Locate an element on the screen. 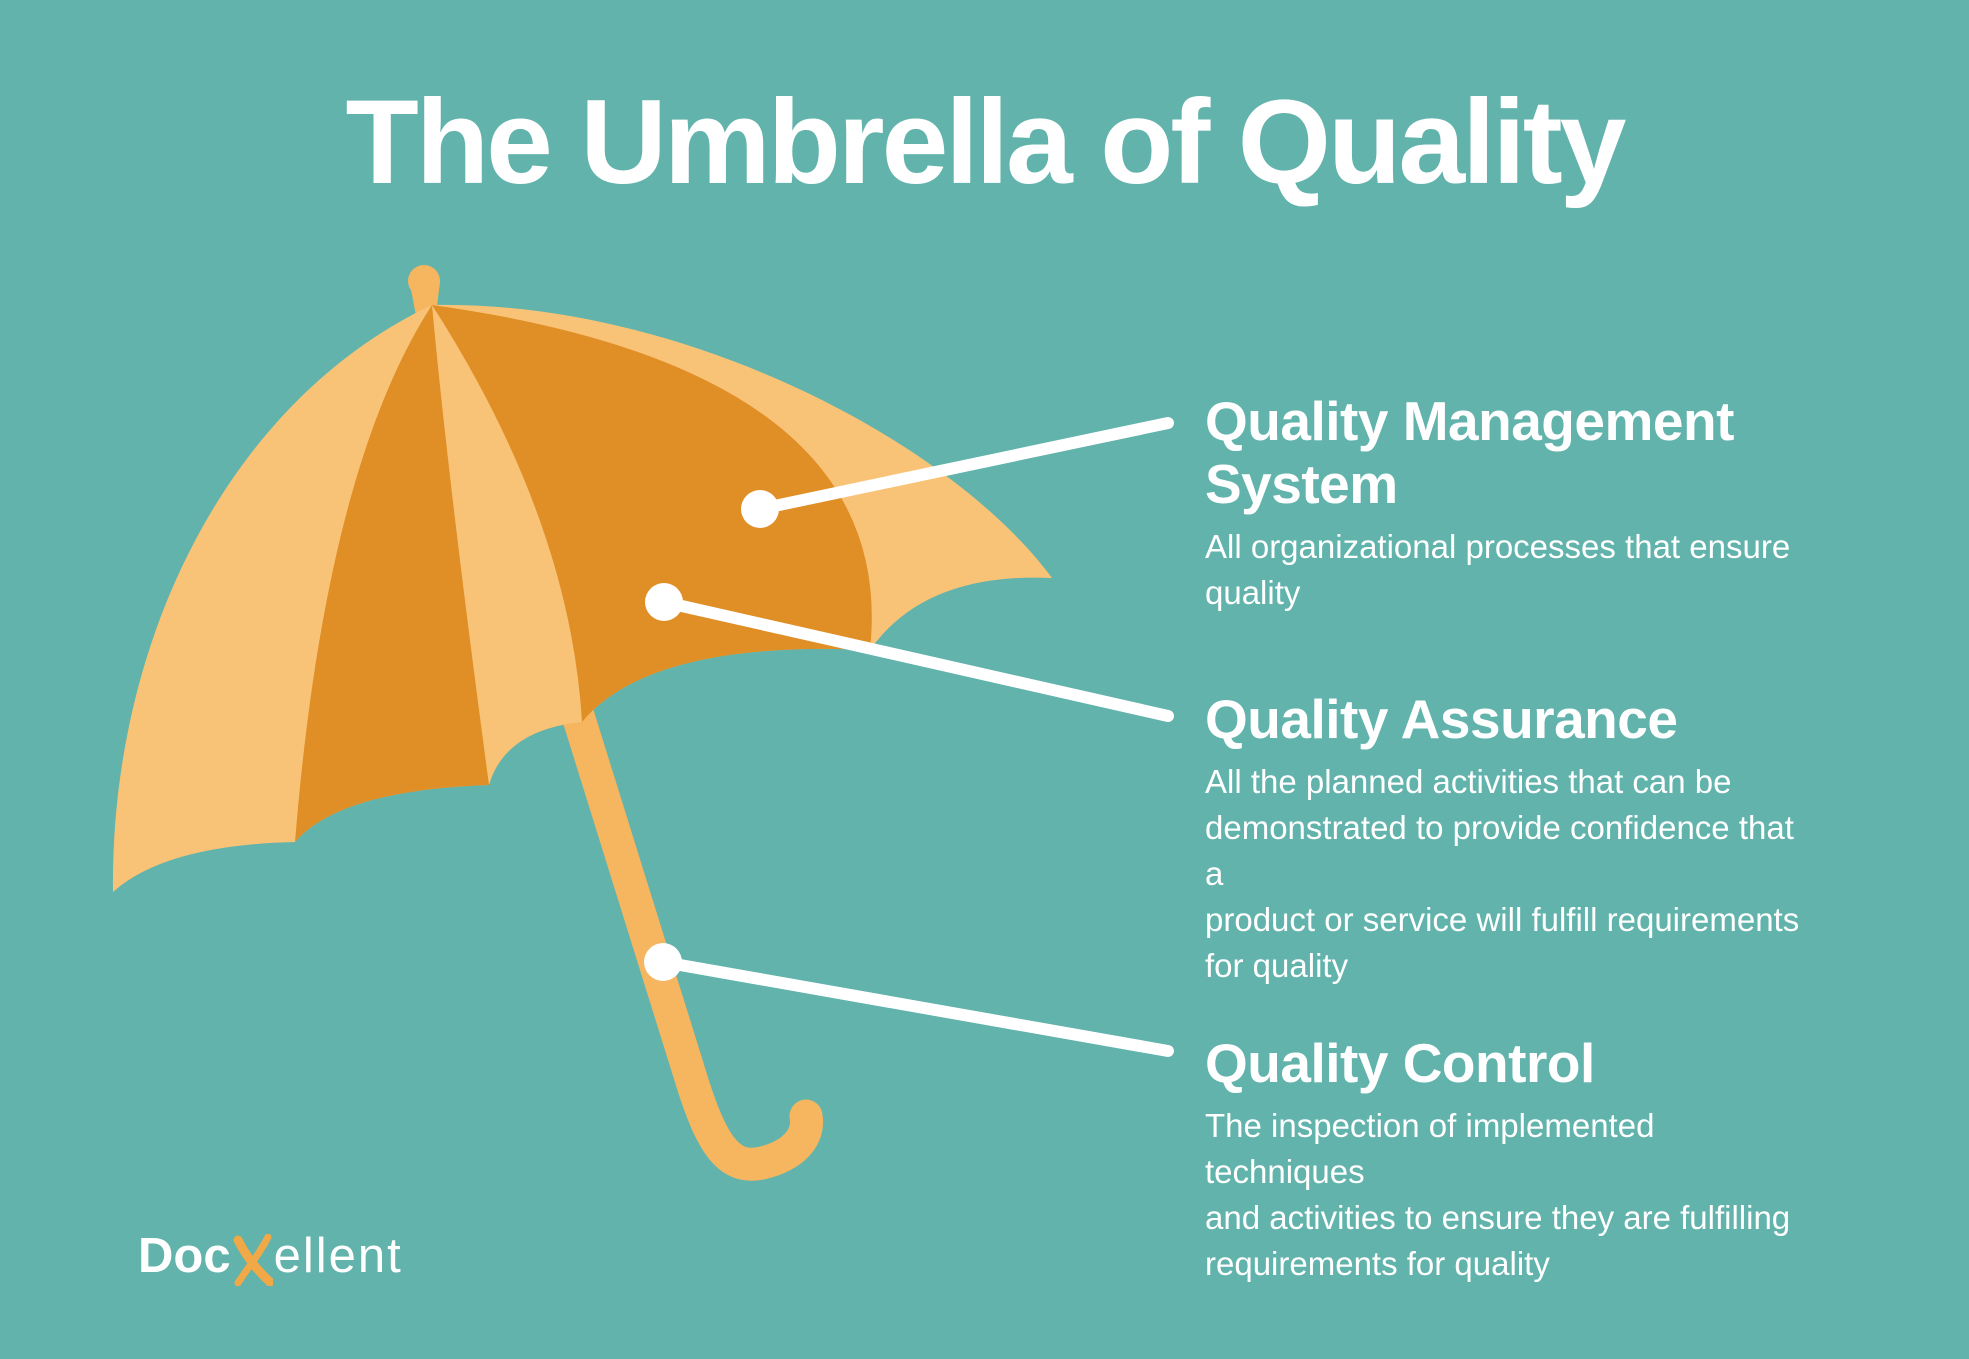 Image resolution: width=1969 pixels, height=1359 pixels. umbrella-handle is located at coordinates (688, 927).